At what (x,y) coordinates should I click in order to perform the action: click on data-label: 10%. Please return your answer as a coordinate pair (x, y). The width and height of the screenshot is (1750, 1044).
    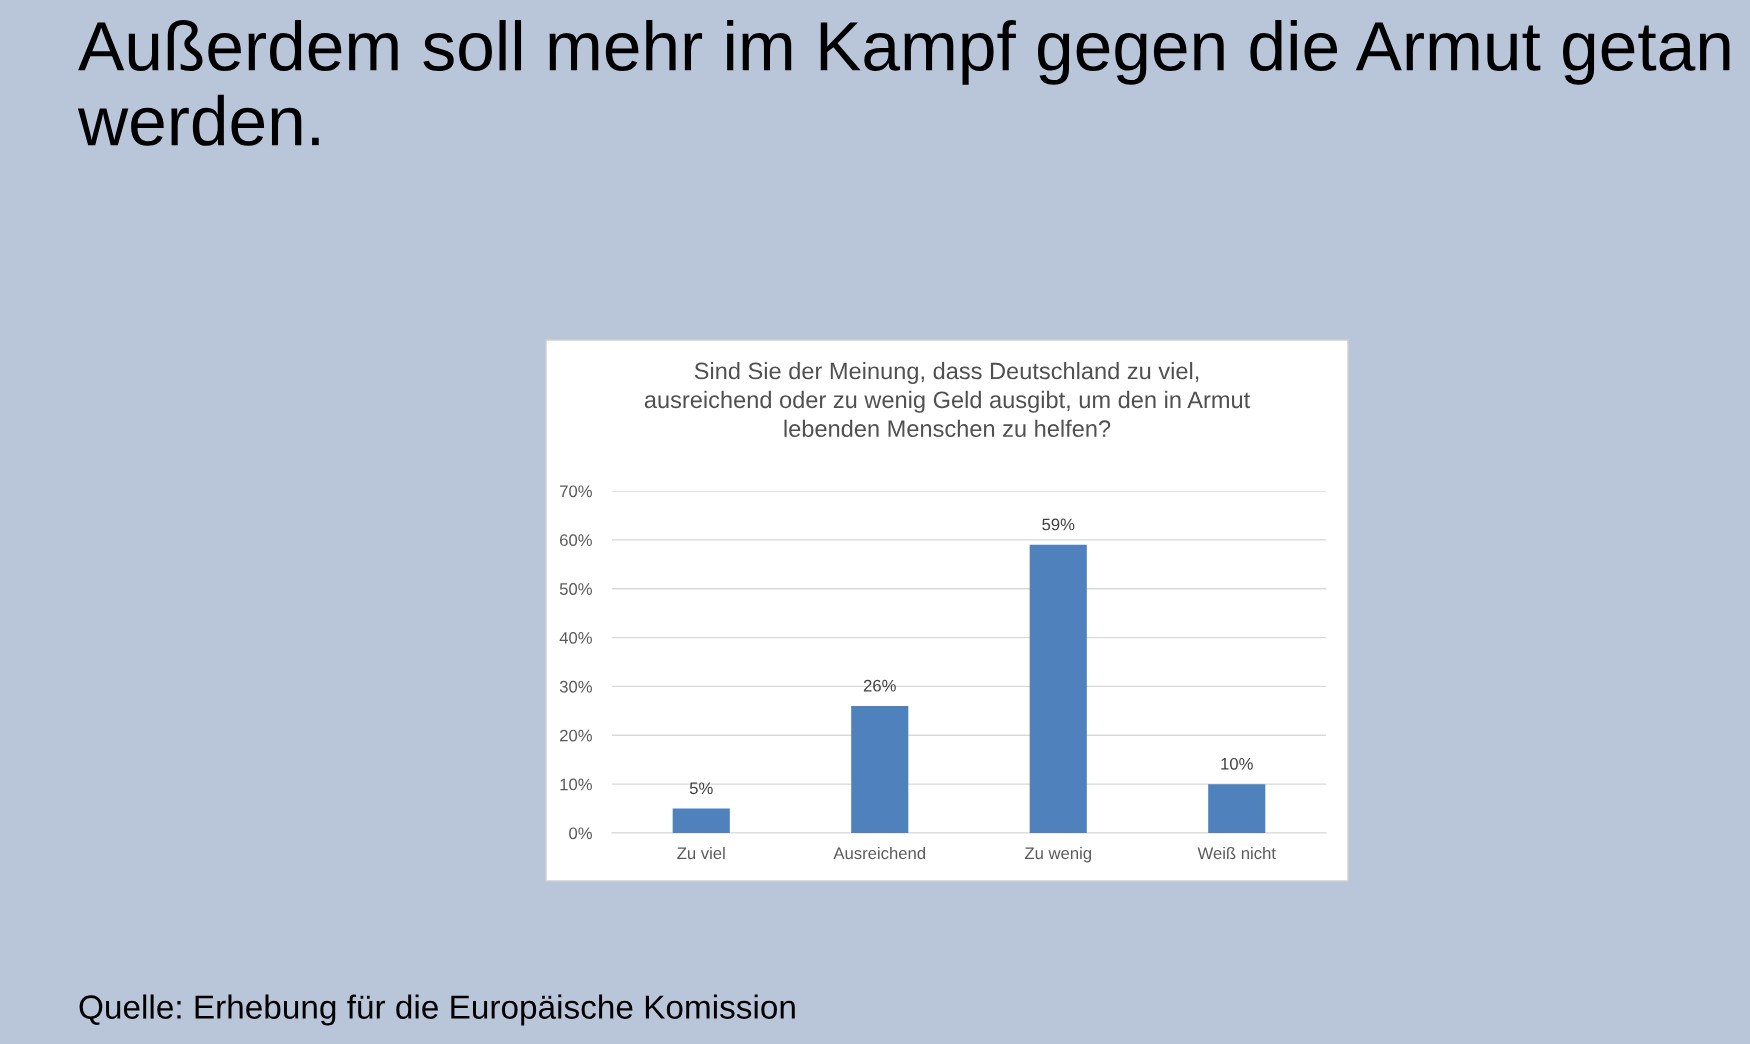
    Looking at the image, I should click on (1237, 763).